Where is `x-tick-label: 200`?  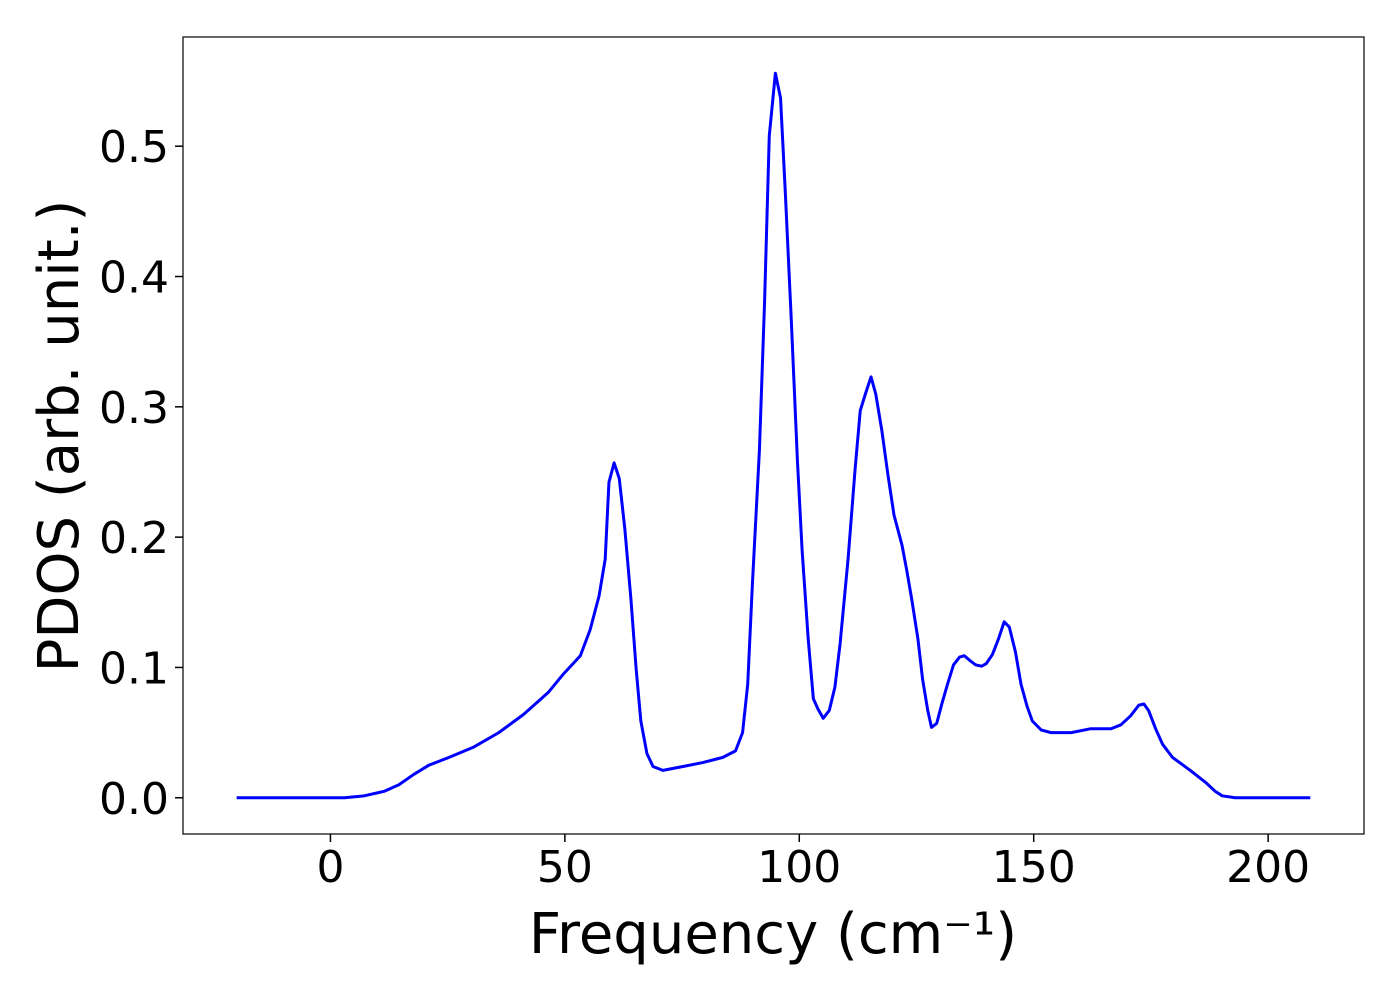
x-tick-label: 200 is located at coordinates (1268, 867).